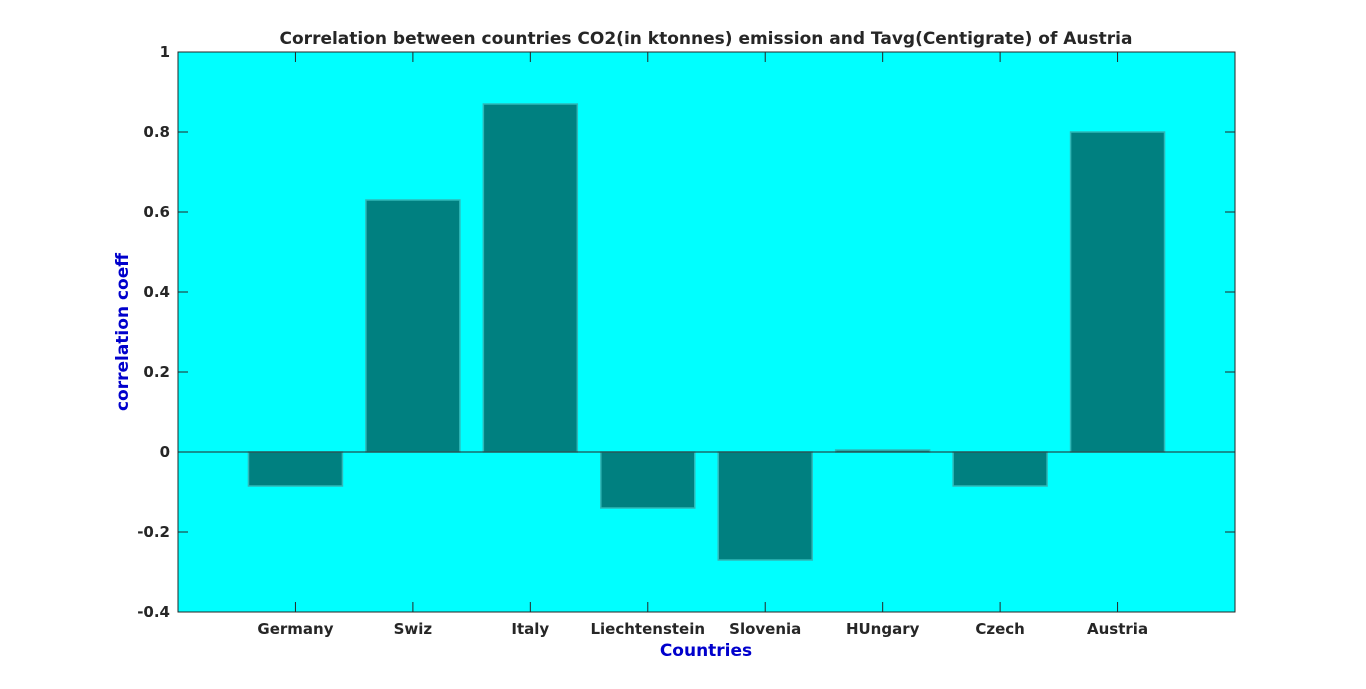 This screenshot has height=689, width=1366. What do you see at coordinates (413, 629) in the screenshot?
I see `x-tick-label: Swiz` at bounding box center [413, 629].